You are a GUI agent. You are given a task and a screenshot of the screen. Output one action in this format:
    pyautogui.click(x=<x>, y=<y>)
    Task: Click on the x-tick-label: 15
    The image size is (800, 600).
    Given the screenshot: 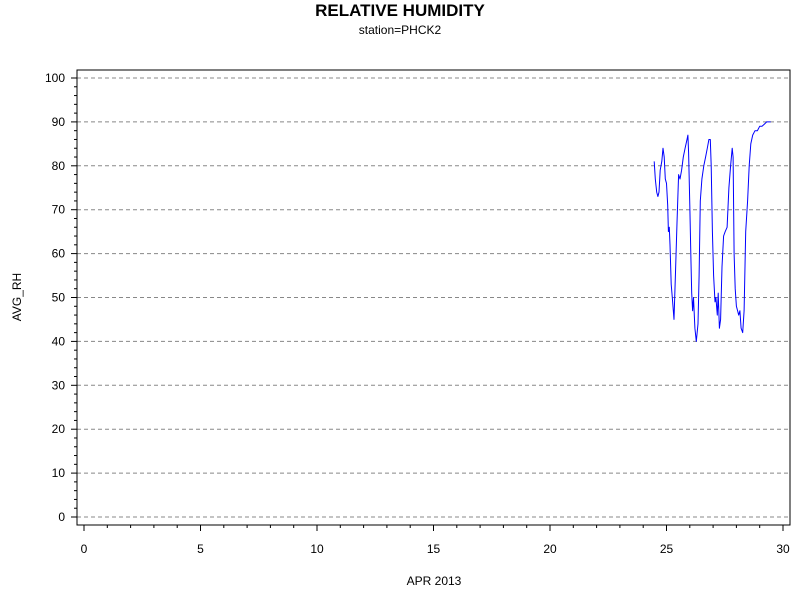 What is the action you would take?
    pyautogui.click(x=434, y=549)
    